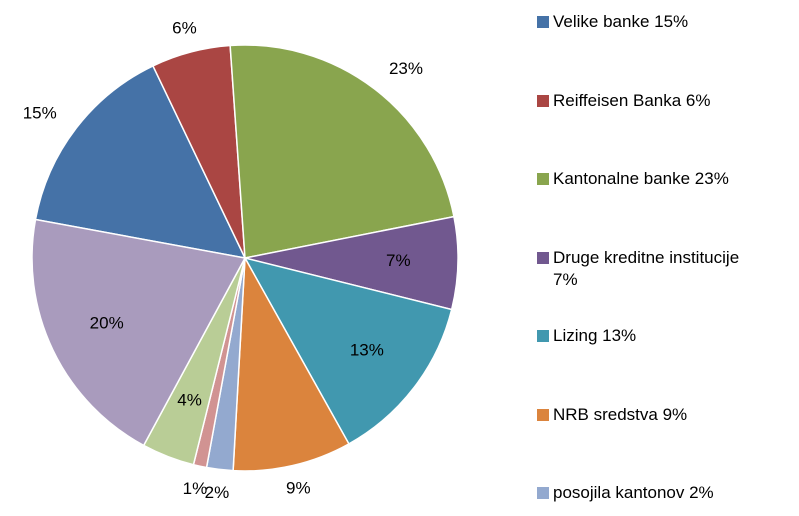 The image size is (799, 516). What do you see at coordinates (620, 414) in the screenshot?
I see `legend-label: NRB sredstva 9%` at bounding box center [620, 414].